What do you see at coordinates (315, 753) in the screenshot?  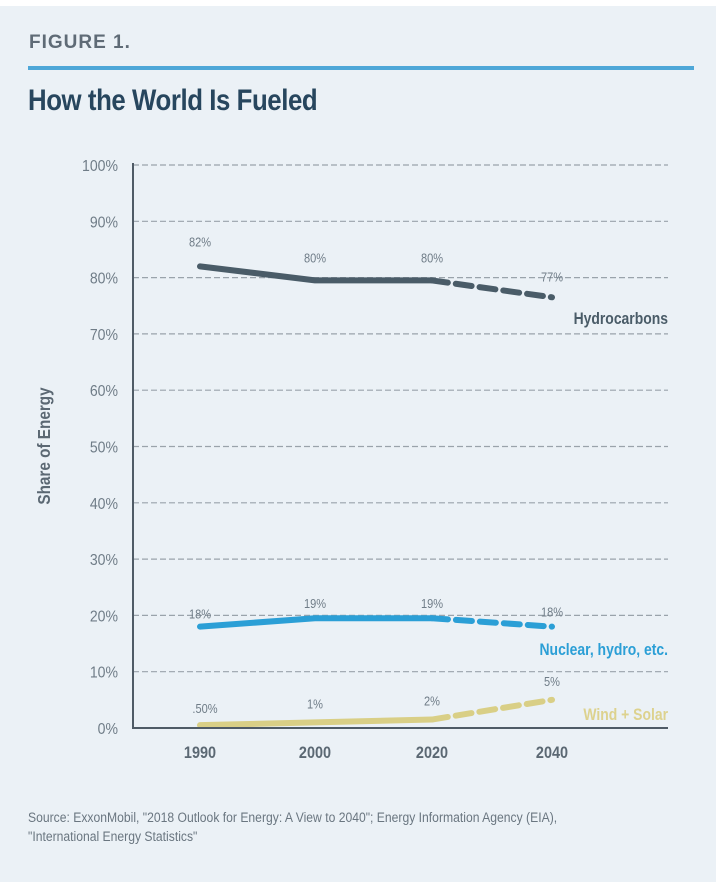 I see `x-tick-label: 2000` at bounding box center [315, 753].